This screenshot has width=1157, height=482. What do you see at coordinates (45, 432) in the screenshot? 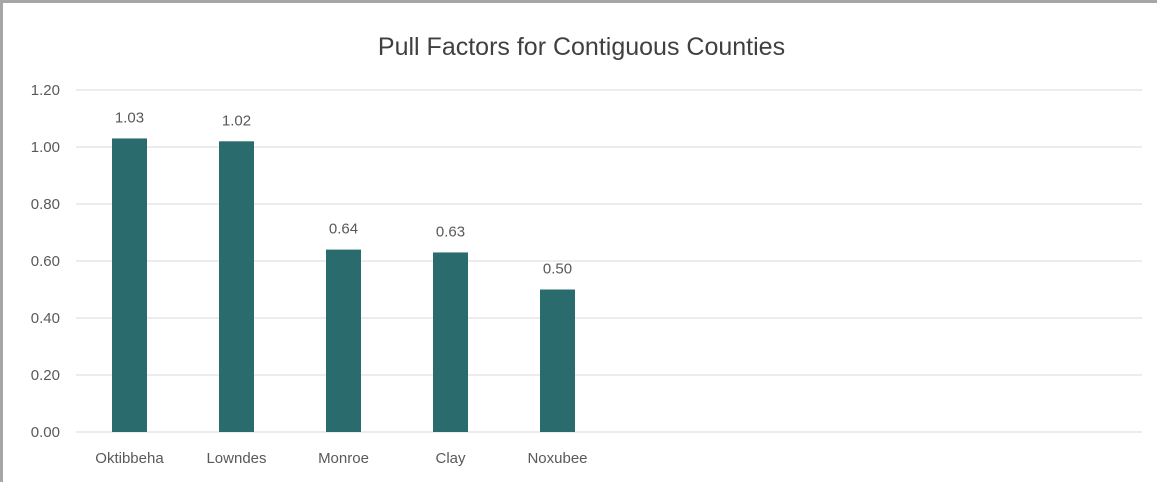
I see `y-tick-label: 0.00` at bounding box center [45, 432].